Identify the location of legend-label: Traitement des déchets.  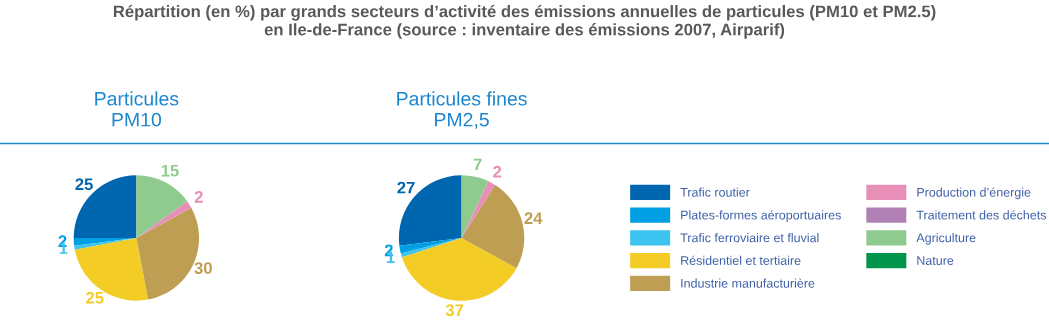
(981, 215).